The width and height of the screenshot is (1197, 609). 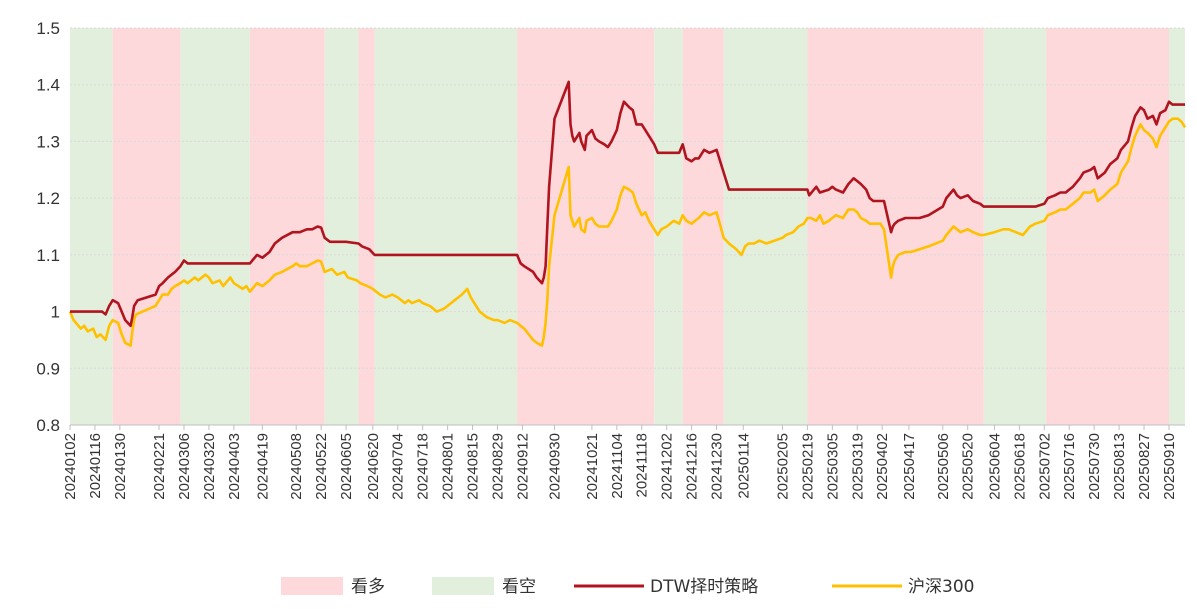 What do you see at coordinates (743, 466) in the screenshot?
I see `x-tick-label: 20250114` at bounding box center [743, 466].